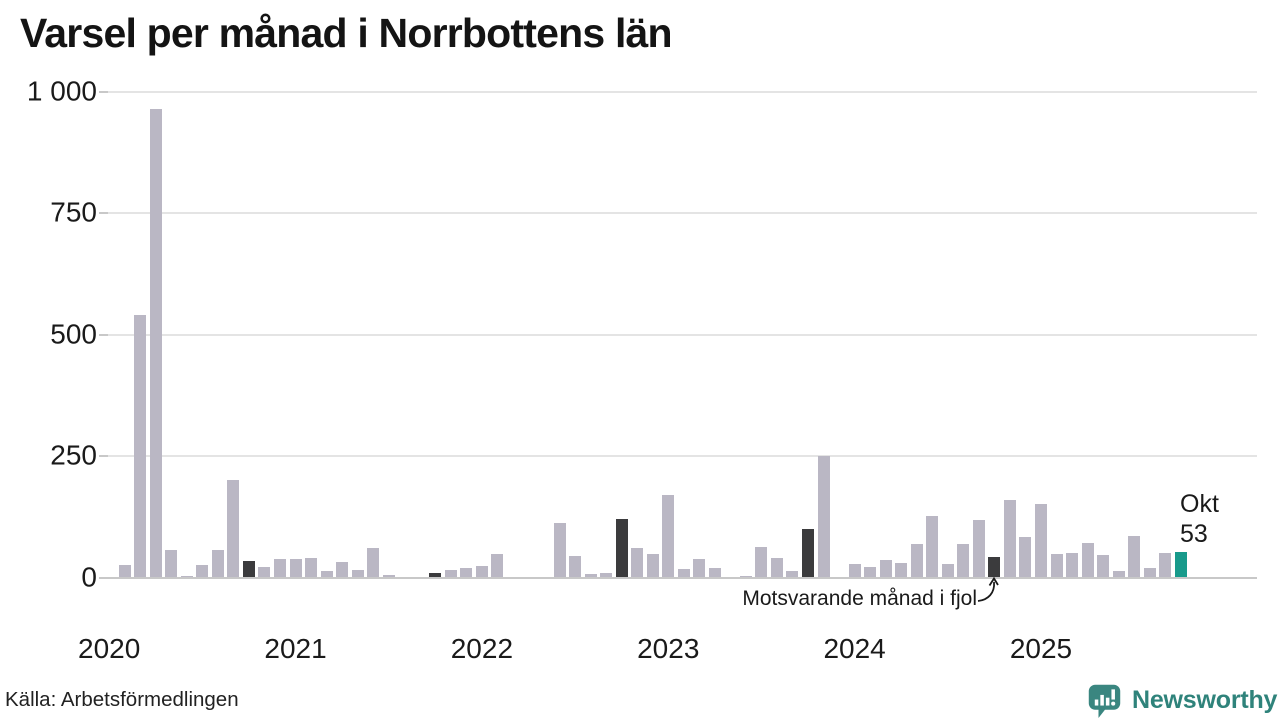 Image resolution: width=1280 pixels, height=720 pixels. I want to click on current-bar-label: Okt 53, so click(1199, 519).